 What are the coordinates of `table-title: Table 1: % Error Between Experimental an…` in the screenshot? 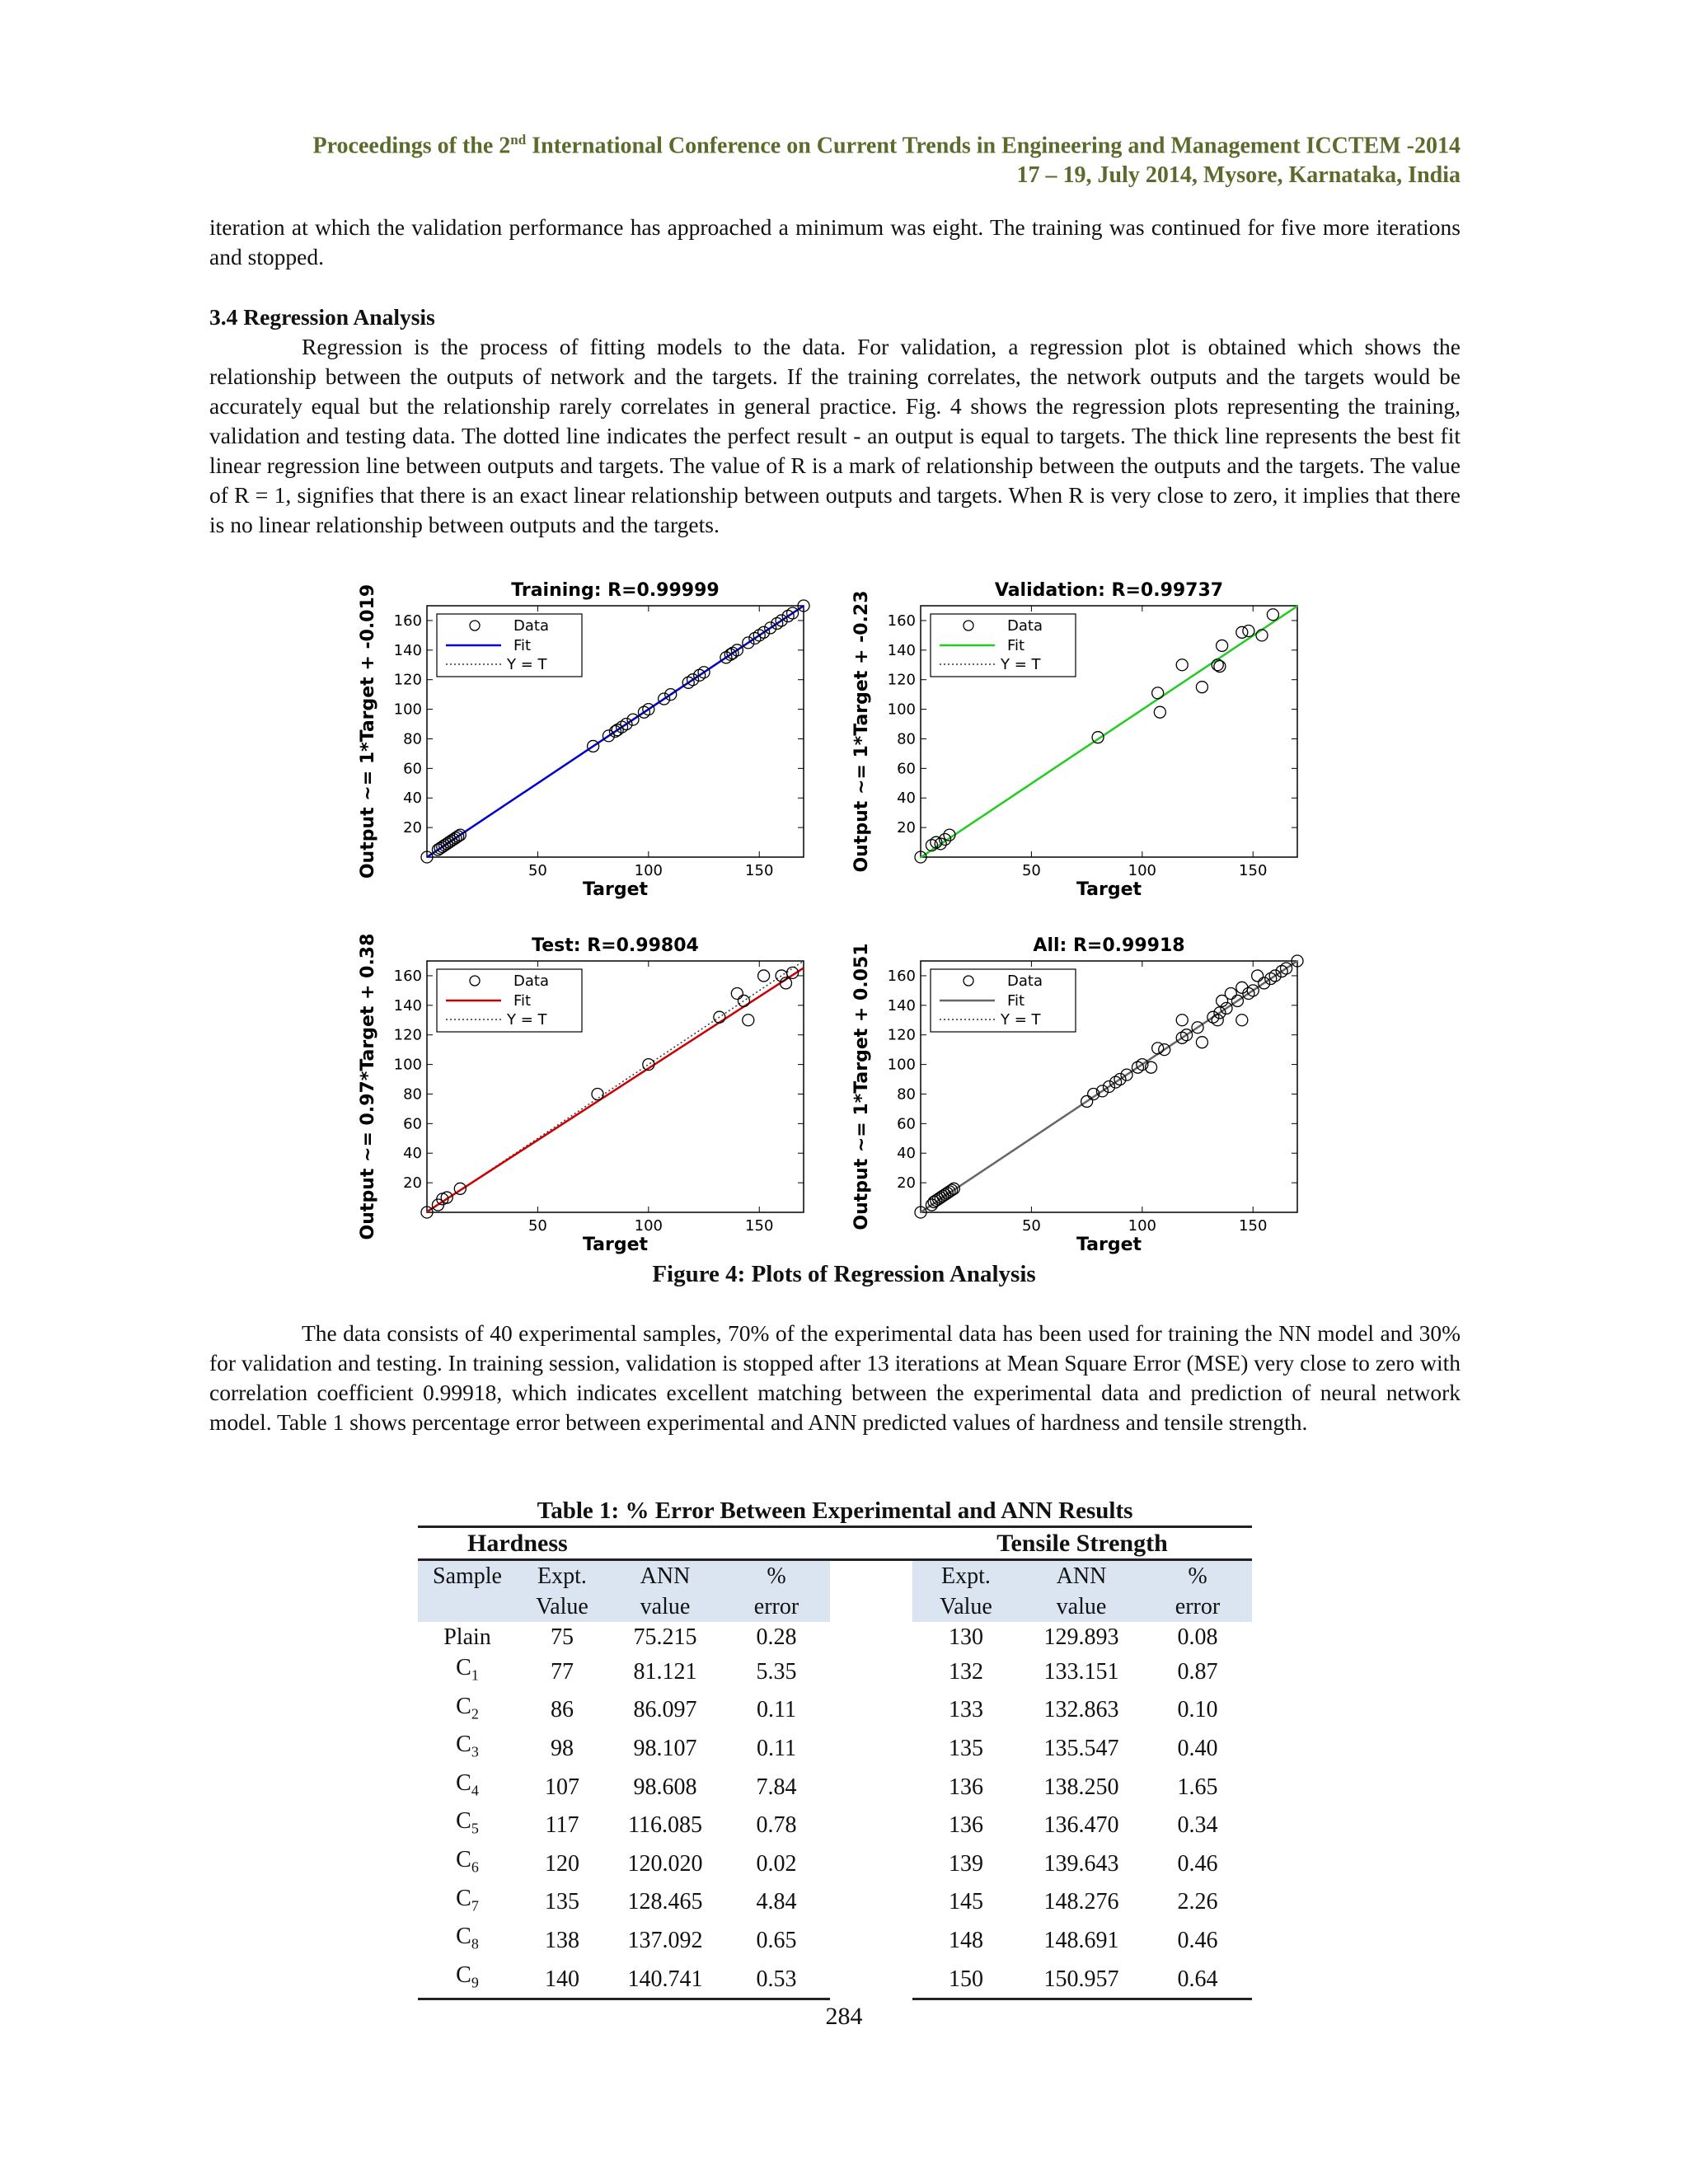 It's located at (835, 1510).